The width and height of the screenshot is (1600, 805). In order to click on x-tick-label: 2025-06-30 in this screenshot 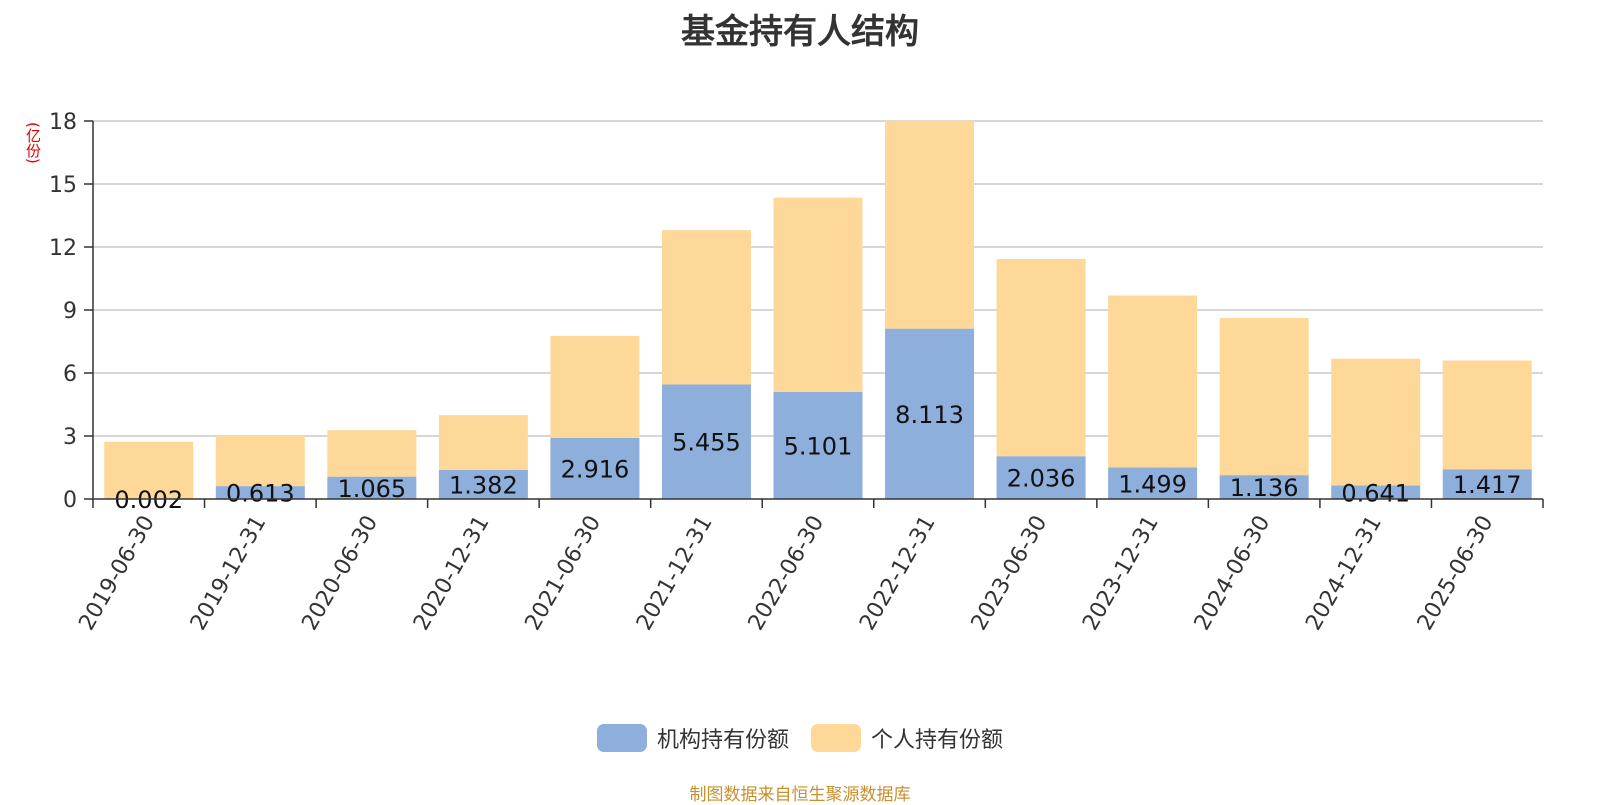, I will do `click(1456, 573)`.